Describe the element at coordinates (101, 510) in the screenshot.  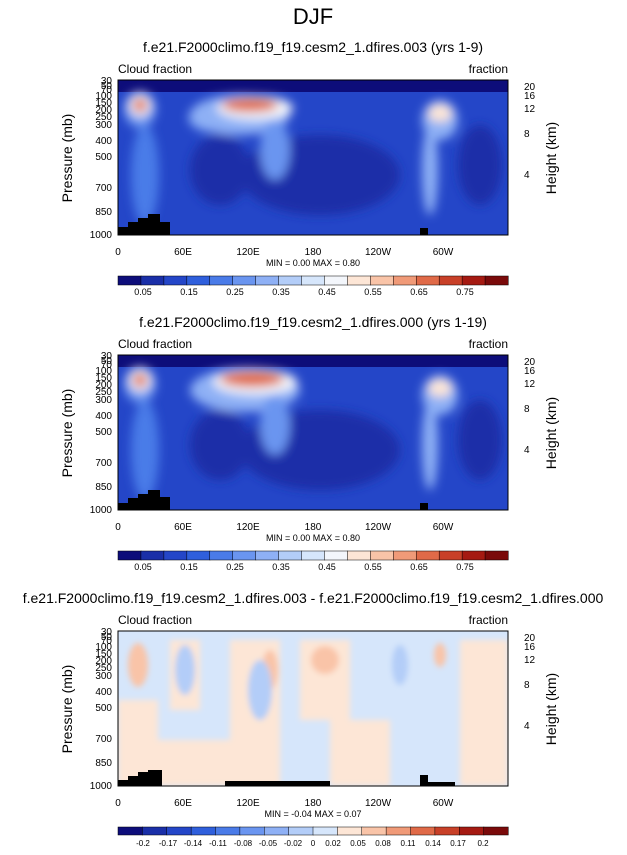
I see `ytick-label: 1000` at that location.